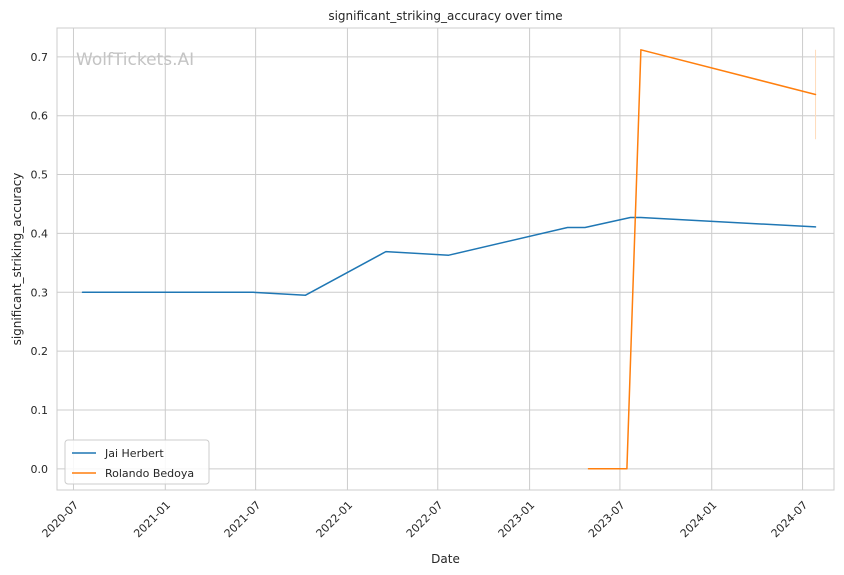 The image size is (844, 575). What do you see at coordinates (40, 175) in the screenshot?
I see `y-tick-label: 0.5` at bounding box center [40, 175].